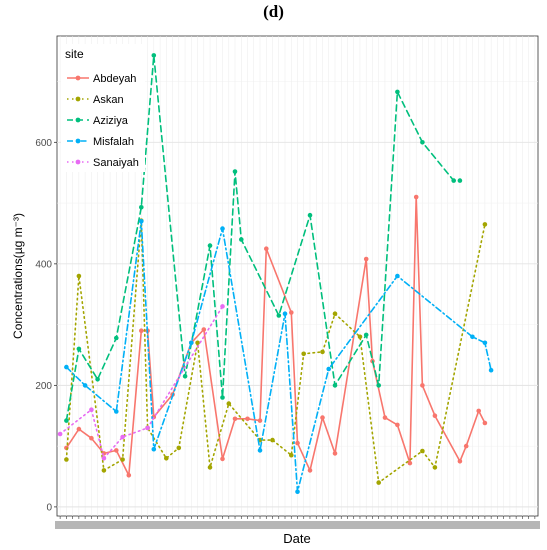 The image size is (547, 550). I want to click on legend: site Abdeyah Askan Aziziya Misfalah Sanaiyah, so click(103, 108).